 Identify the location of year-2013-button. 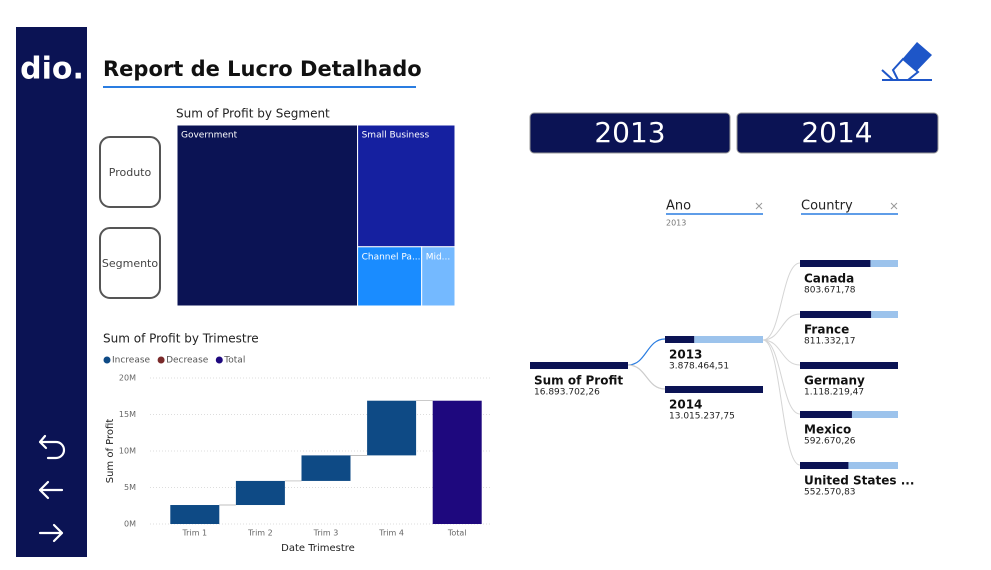
(630, 133).